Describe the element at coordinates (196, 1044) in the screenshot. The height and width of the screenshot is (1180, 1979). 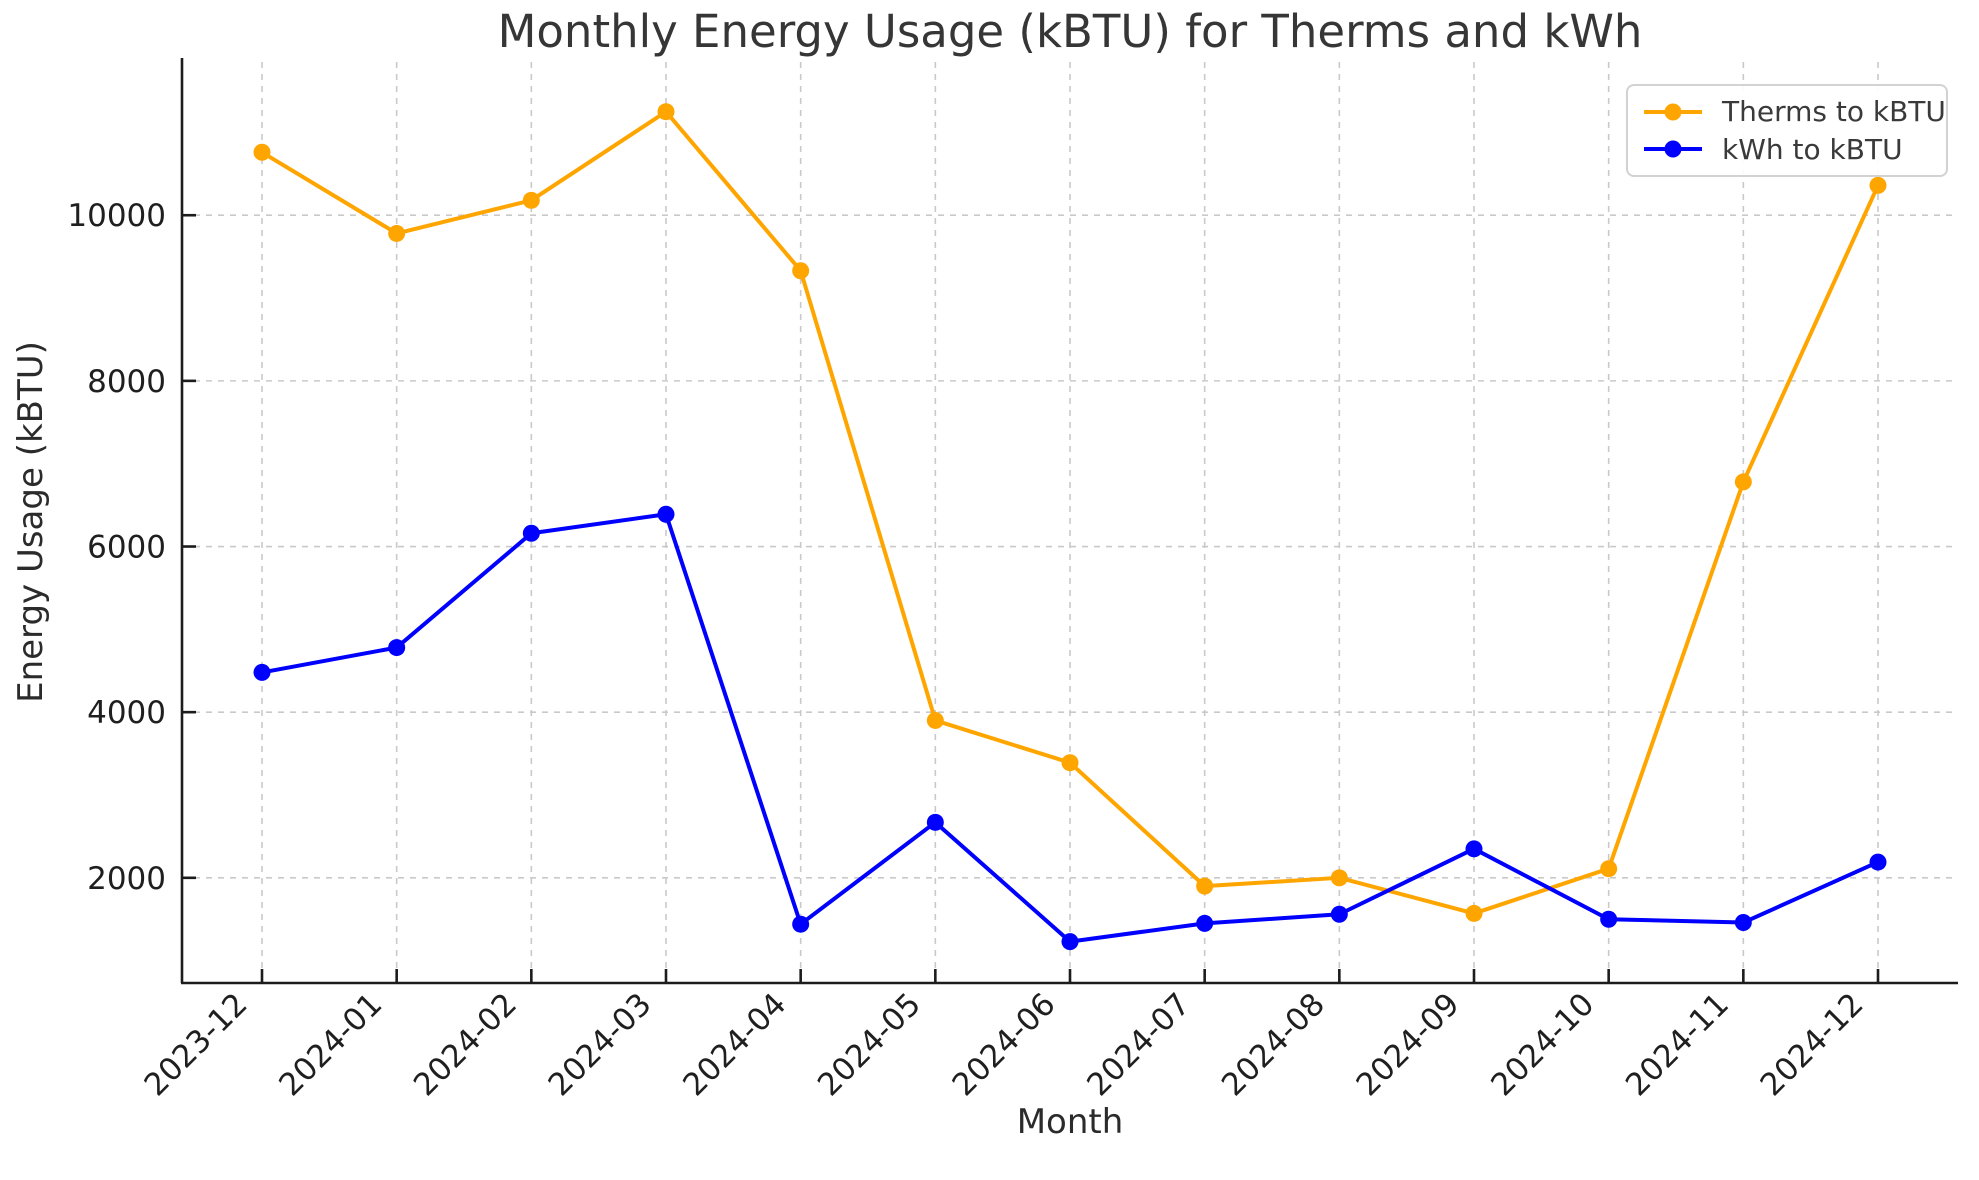
I see `svg-text: 2023-12` at that location.